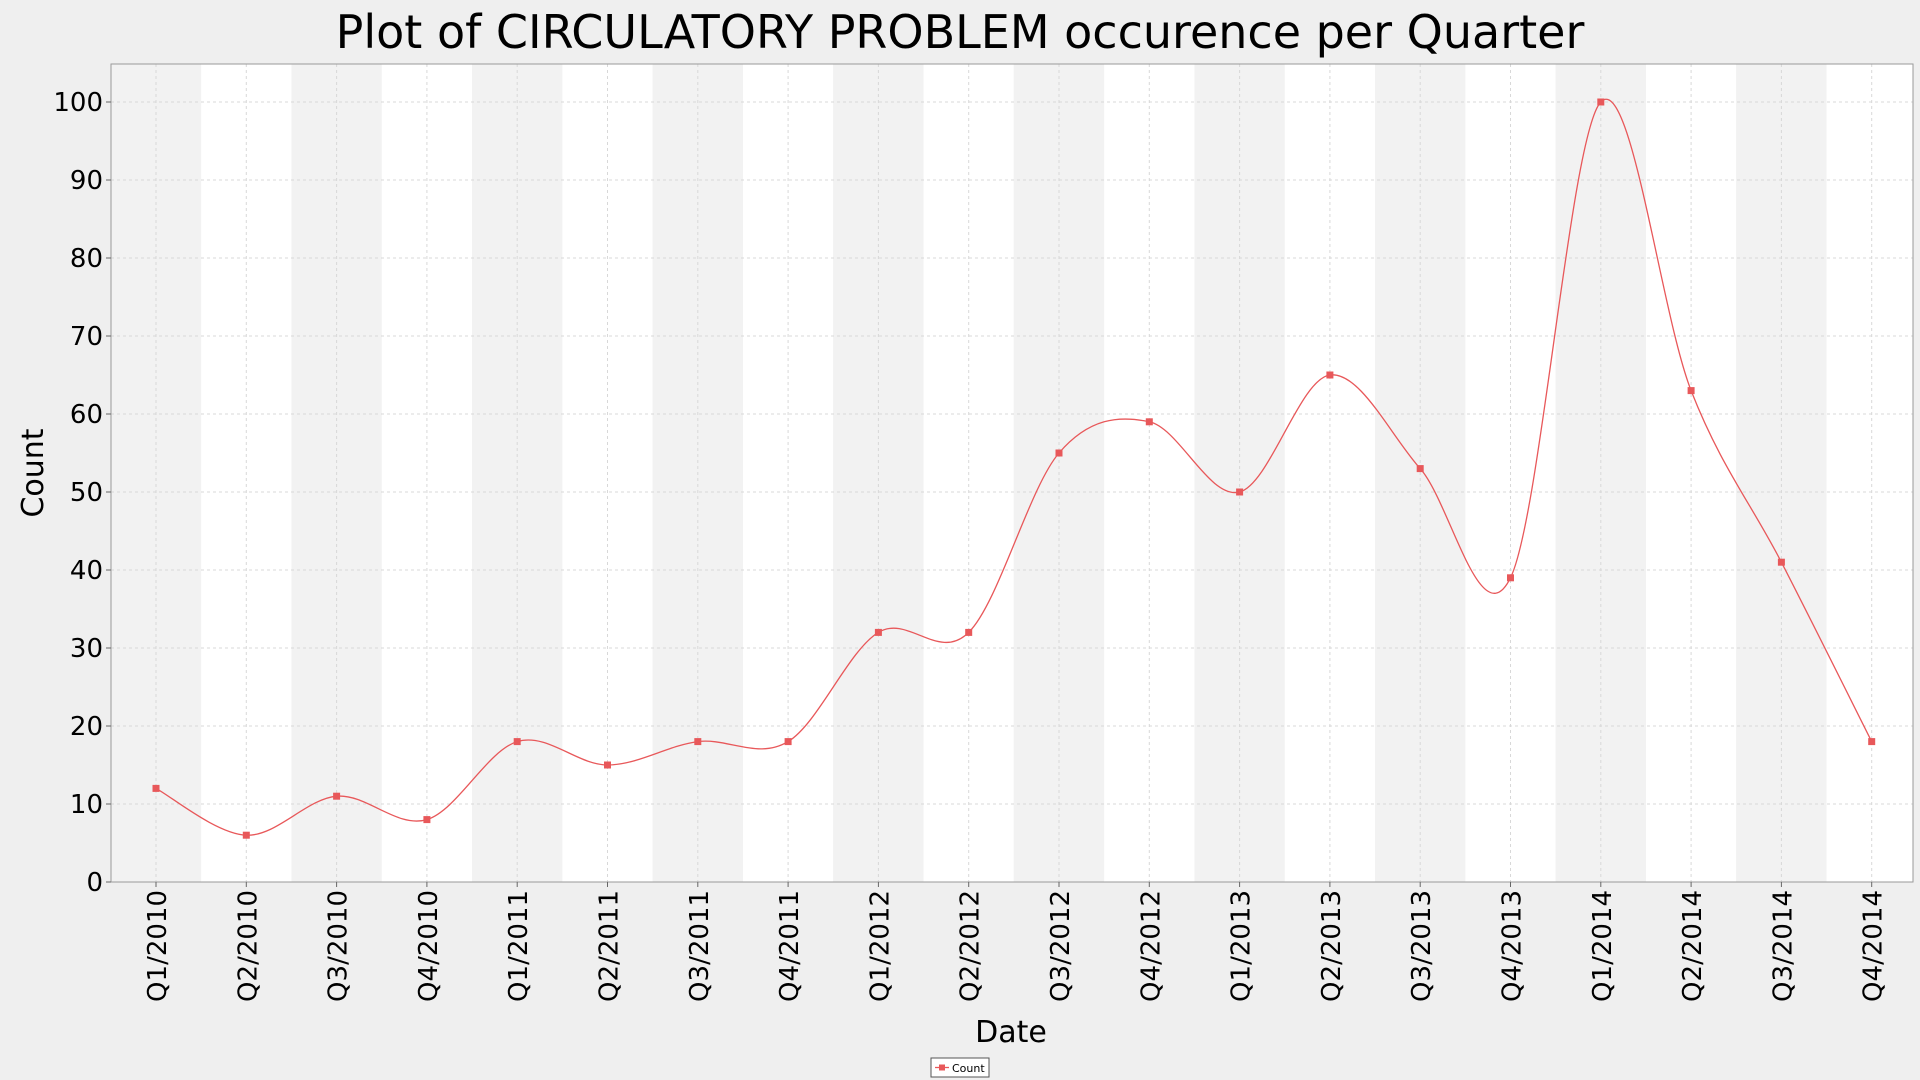  What do you see at coordinates (1869, 473) in the screenshot?
I see `quarter-band` at bounding box center [1869, 473].